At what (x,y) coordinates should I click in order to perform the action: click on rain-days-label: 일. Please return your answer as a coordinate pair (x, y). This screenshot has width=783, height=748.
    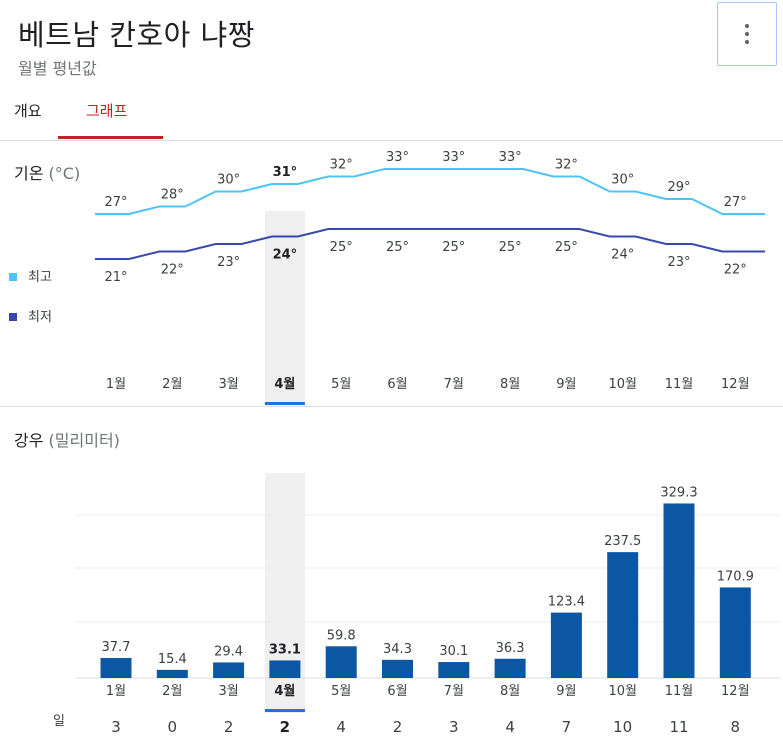
    Looking at the image, I should click on (59, 721).